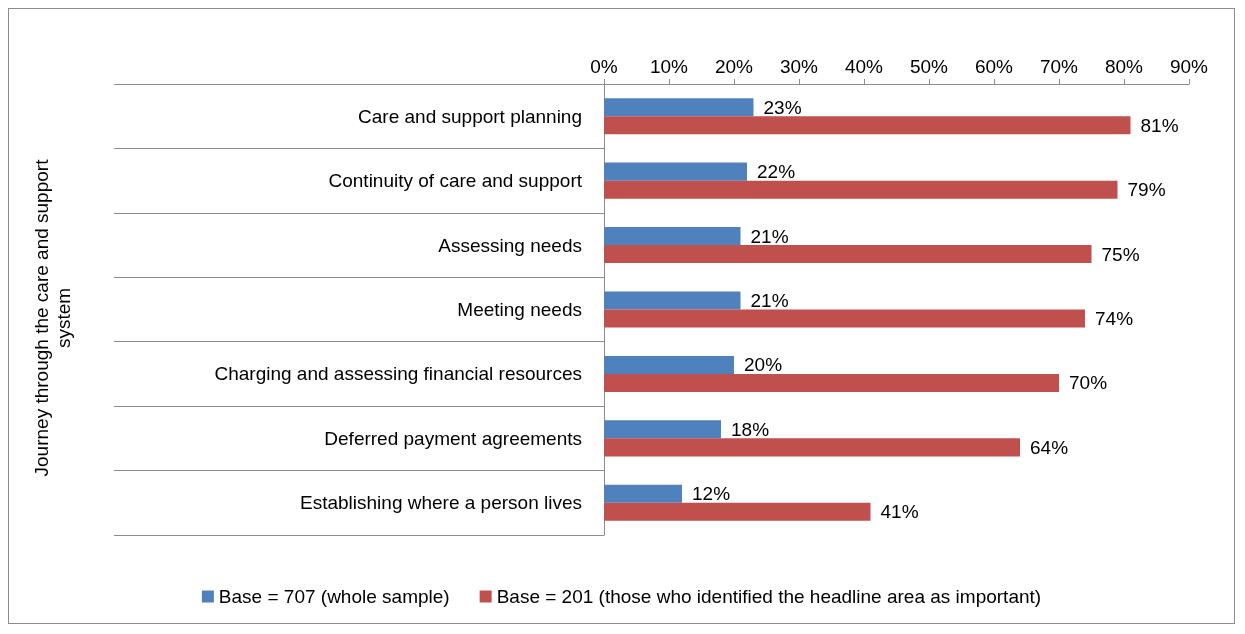  Describe the element at coordinates (669, 66) in the screenshot. I see `x-tick-label: 10%` at that location.